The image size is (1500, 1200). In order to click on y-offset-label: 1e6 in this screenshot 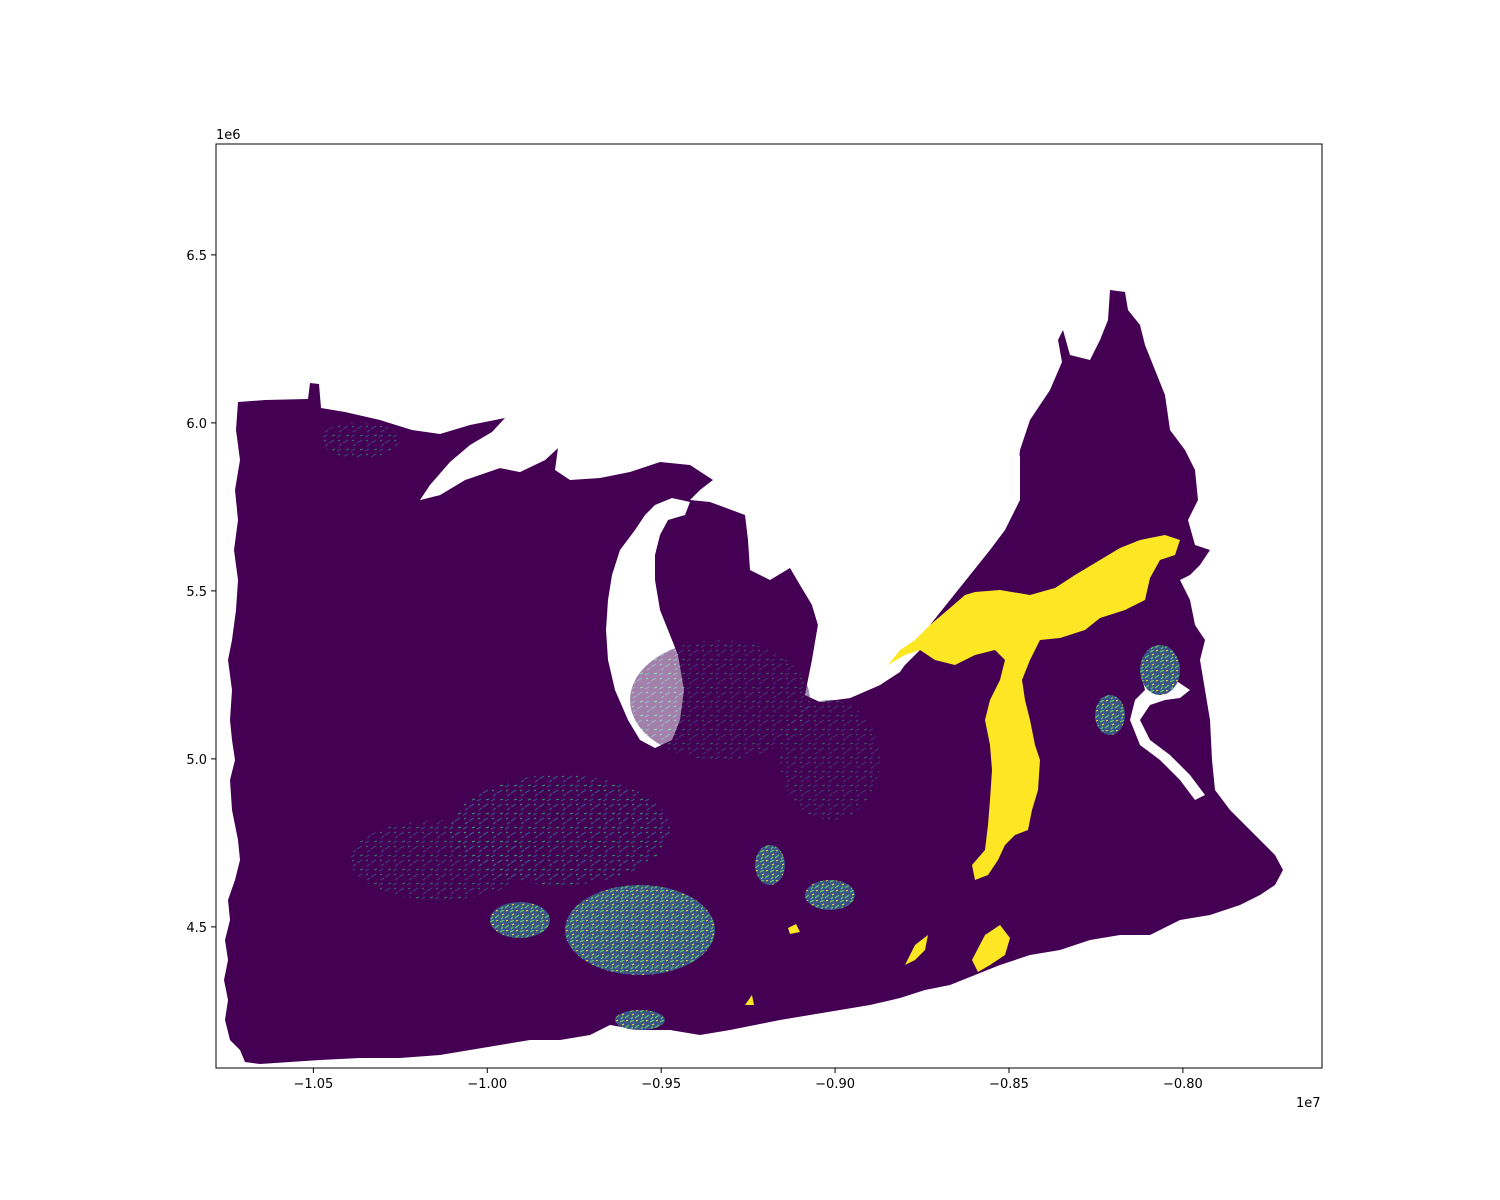, I will do `click(228, 135)`.